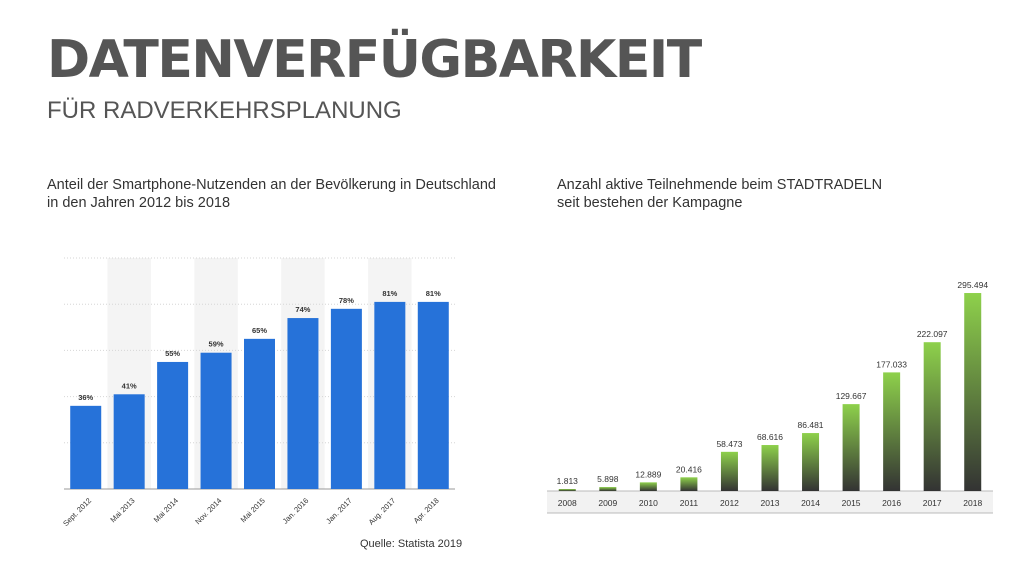 Image resolution: width=1024 pixels, height=576 pixels. Describe the element at coordinates (374, 60) in the screenshot. I see `page-title: DATENVERFÜGBARKEIT` at that location.